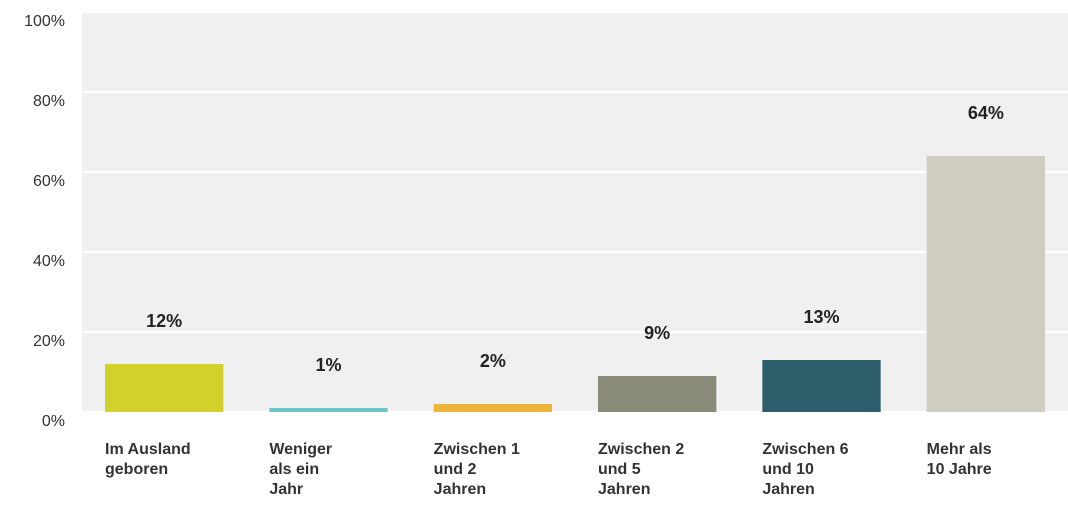 The width and height of the screenshot is (1068, 506). Describe the element at coordinates (148, 449) in the screenshot. I see `x-tick-label: Im Ausland` at that location.